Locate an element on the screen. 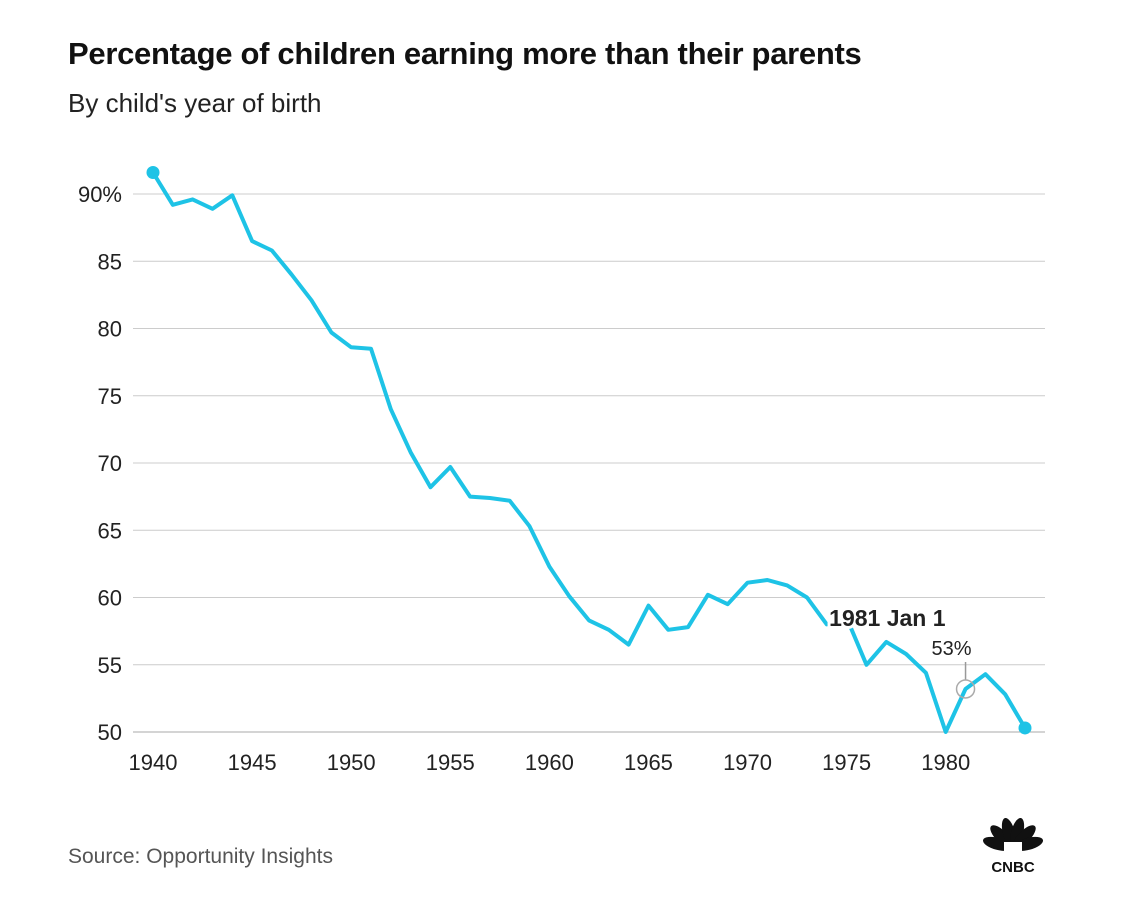 The height and width of the screenshot is (912, 1122). x-axis-tick-labels: 1940 1945 1950 1955 1960 1965 1970 1975 1980 is located at coordinates (550, 762).